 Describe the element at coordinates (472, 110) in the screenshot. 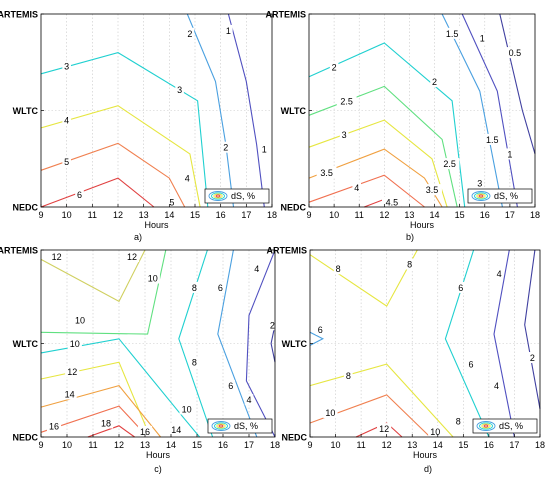

I see `contour-line-1.5` at that location.